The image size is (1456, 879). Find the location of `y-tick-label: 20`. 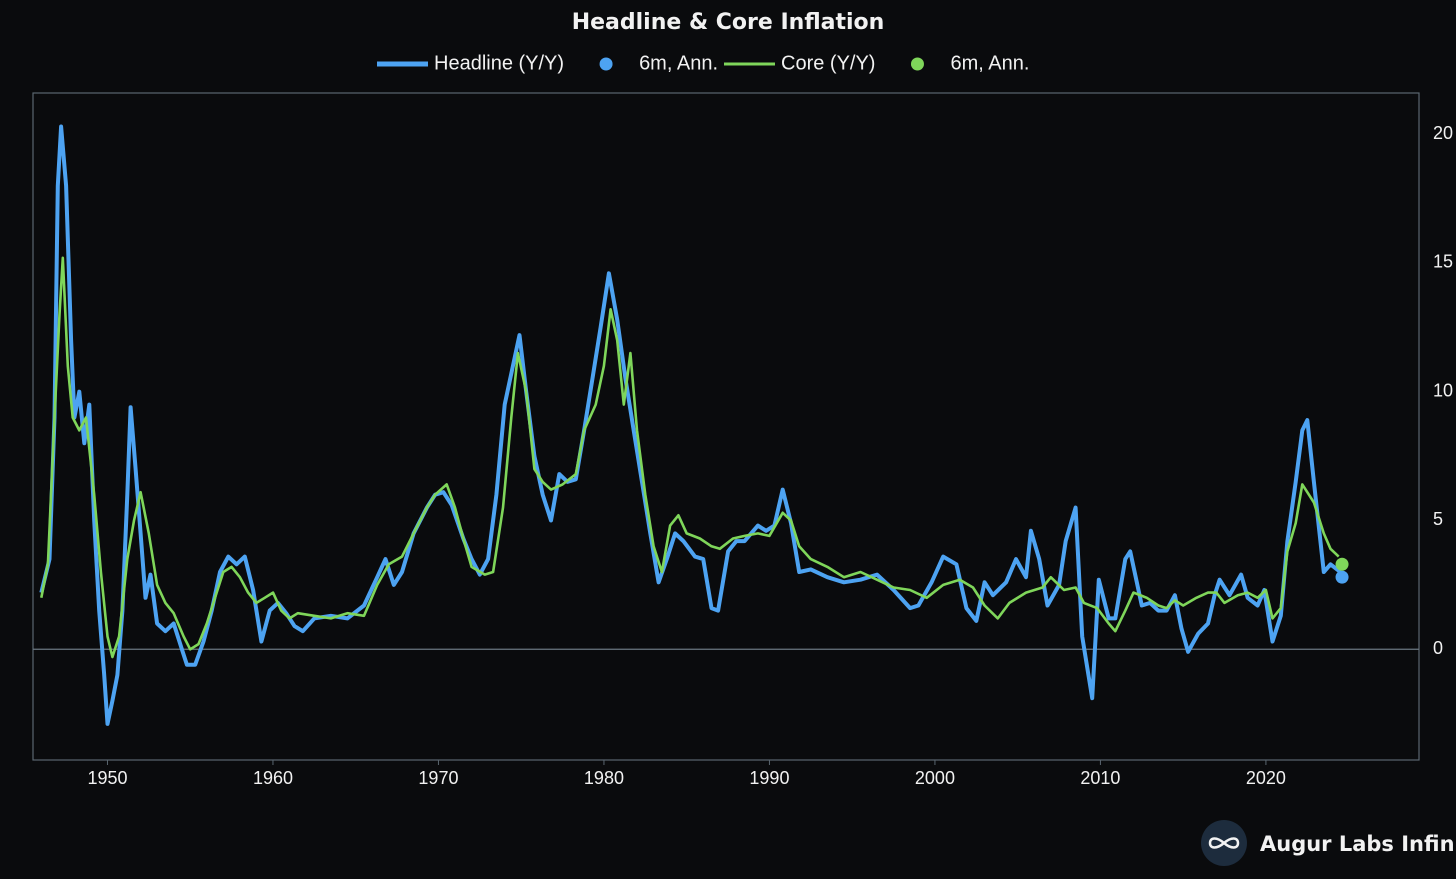

y-tick-label: 20 is located at coordinates (1443, 133).